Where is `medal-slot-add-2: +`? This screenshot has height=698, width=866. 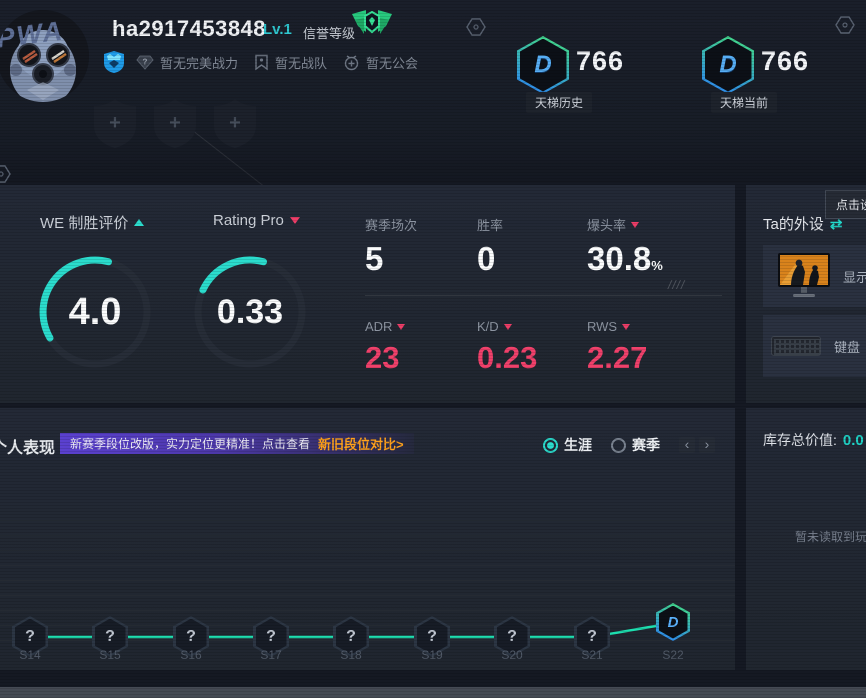
medal-slot-add-2: + is located at coordinates (175, 123).